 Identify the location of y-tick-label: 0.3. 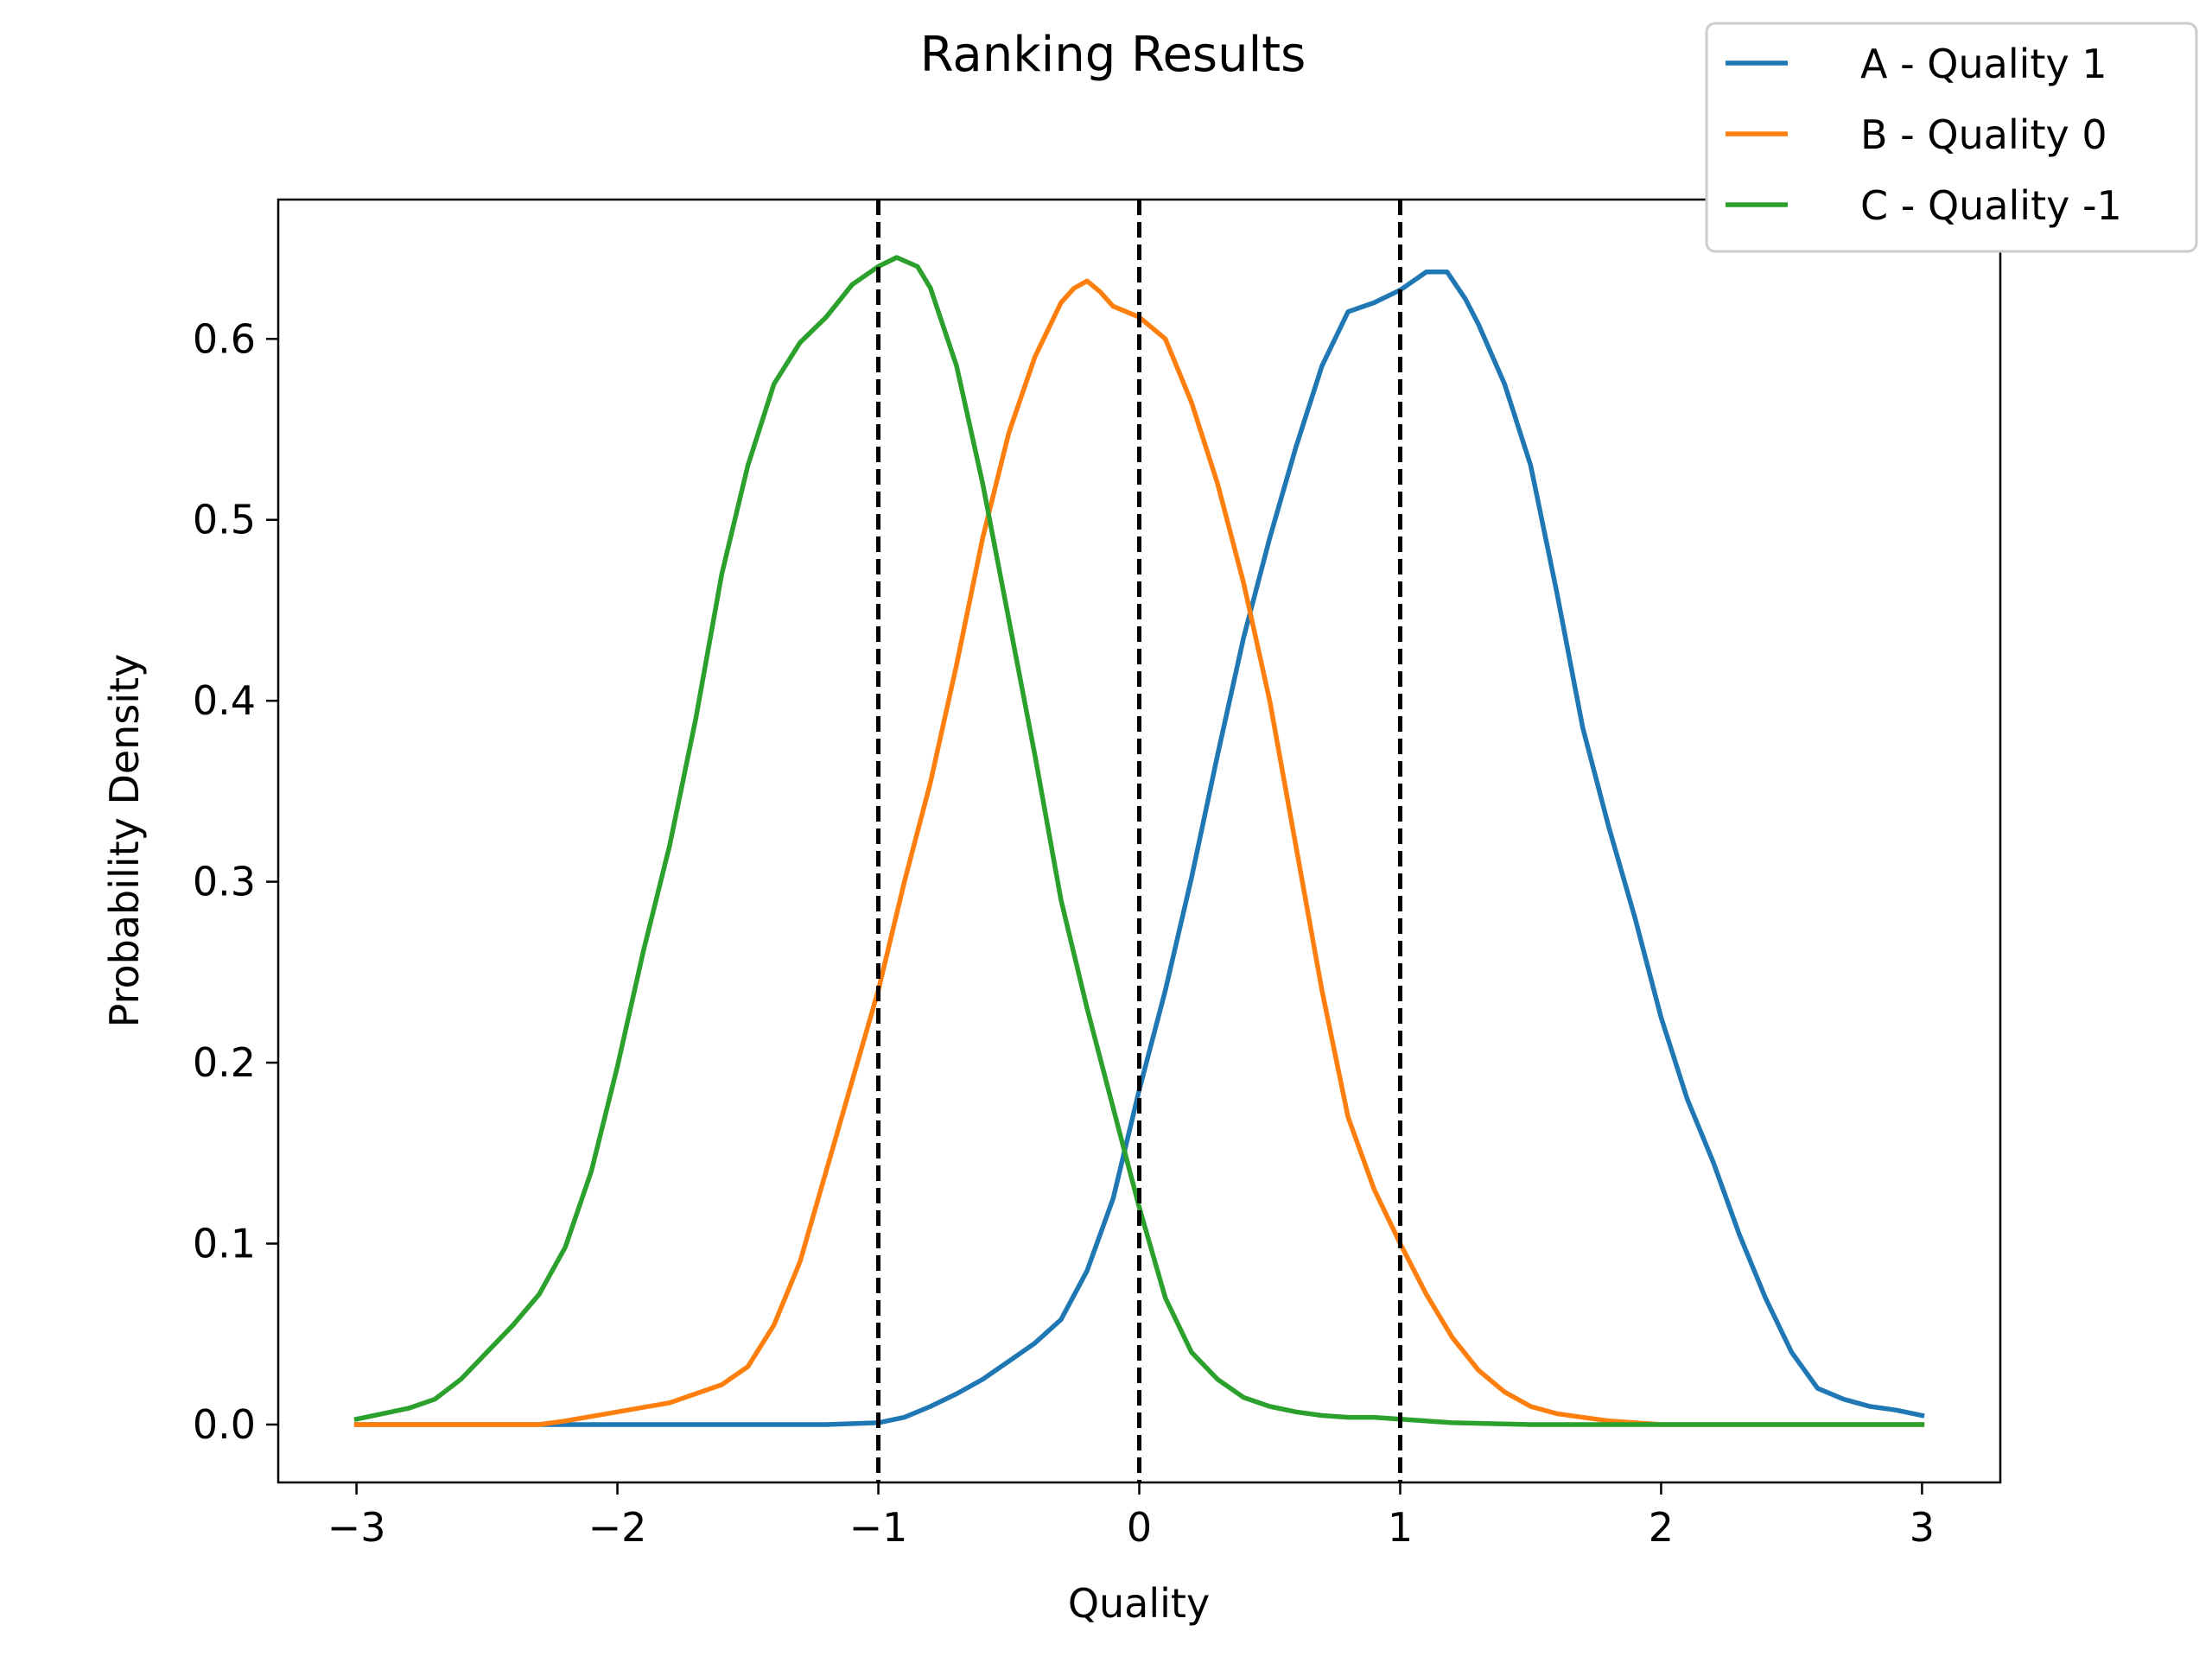
(224, 882).